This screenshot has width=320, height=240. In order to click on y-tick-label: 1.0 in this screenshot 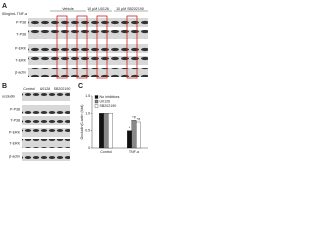, I will do `click(87, 113)`.